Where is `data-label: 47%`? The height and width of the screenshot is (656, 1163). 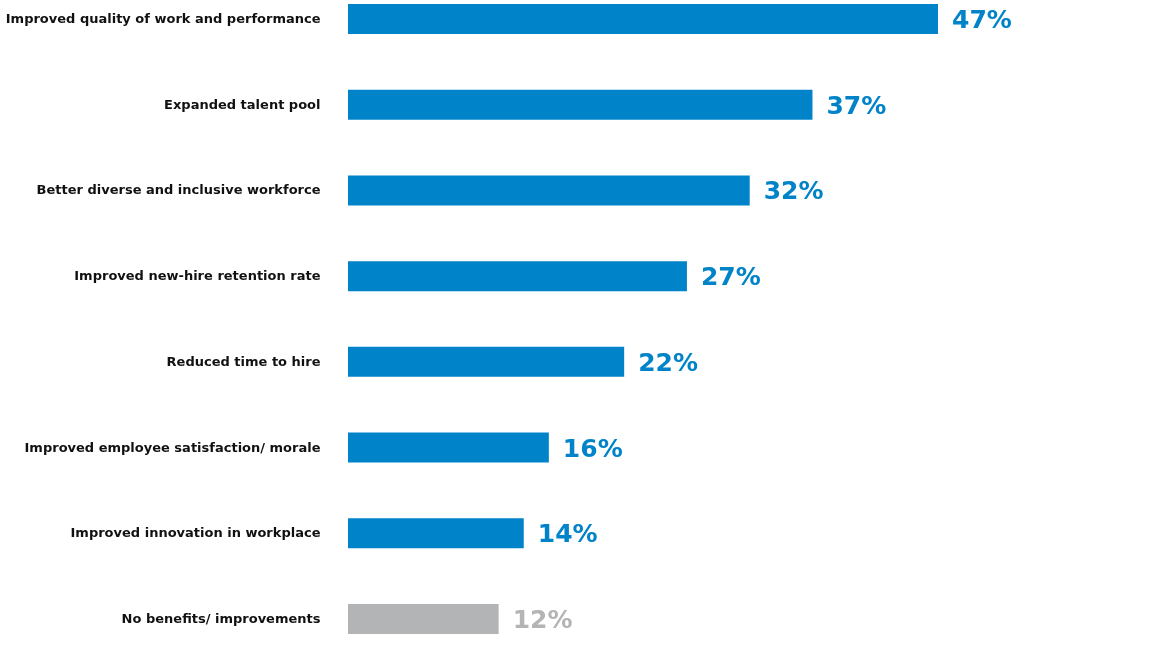 data-label: 47% is located at coordinates (982, 19).